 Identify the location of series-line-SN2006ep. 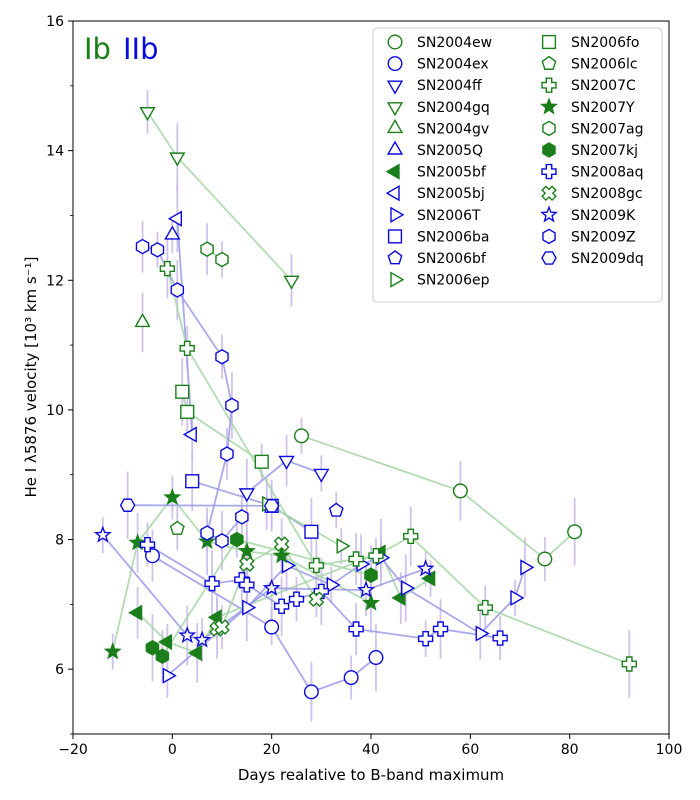
(304, 525).